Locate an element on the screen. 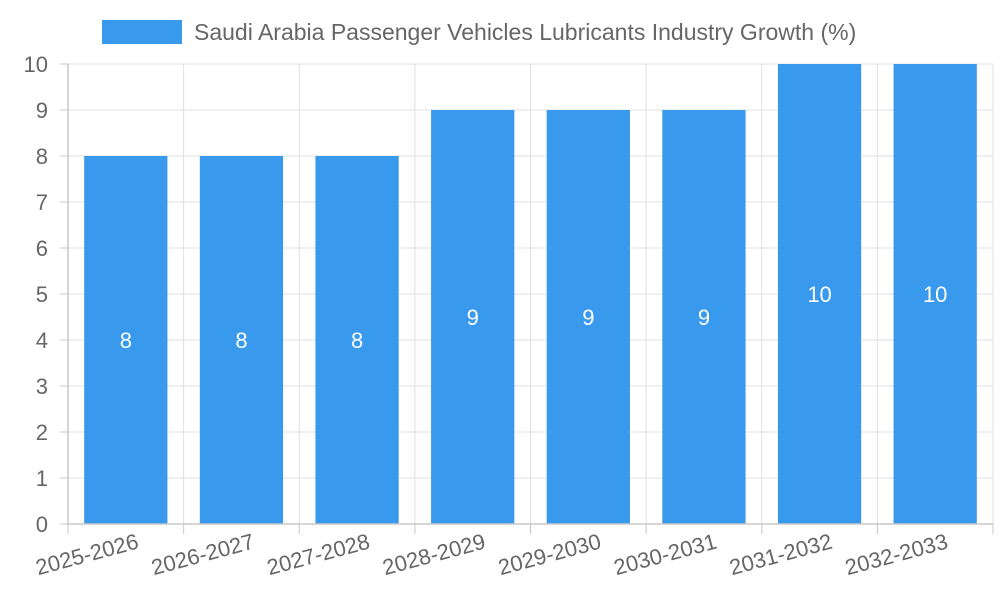 This screenshot has width=1000, height=605. bar-2028-2029 is located at coordinates (473, 317).